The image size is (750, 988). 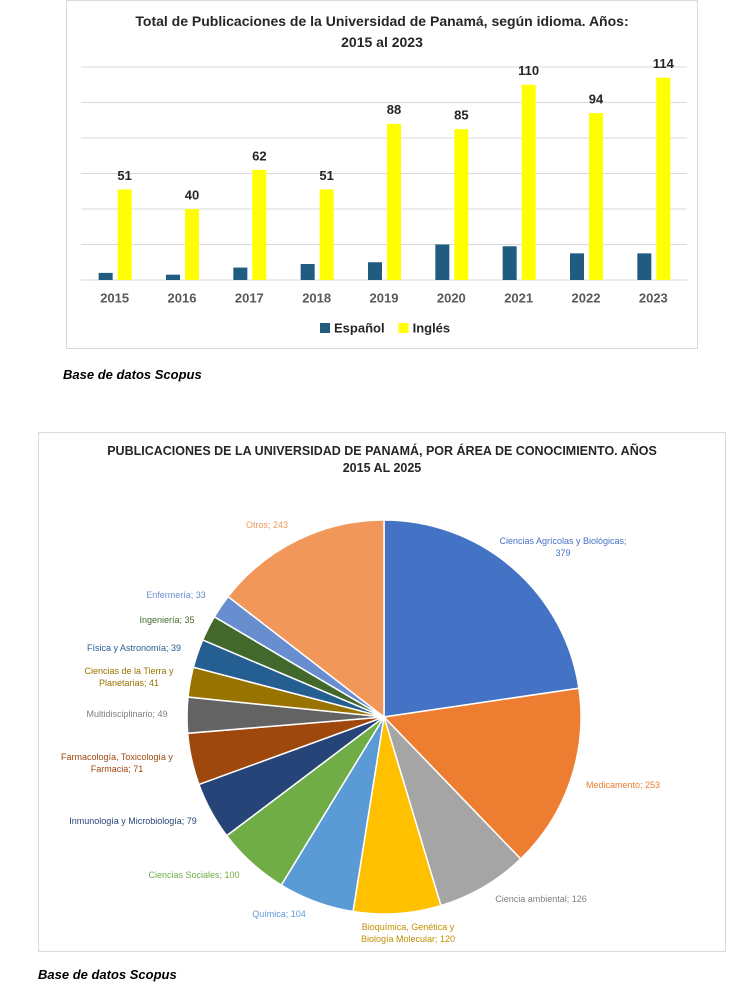 What do you see at coordinates (316, 297) in the screenshot?
I see `x-tick-label: 2018` at bounding box center [316, 297].